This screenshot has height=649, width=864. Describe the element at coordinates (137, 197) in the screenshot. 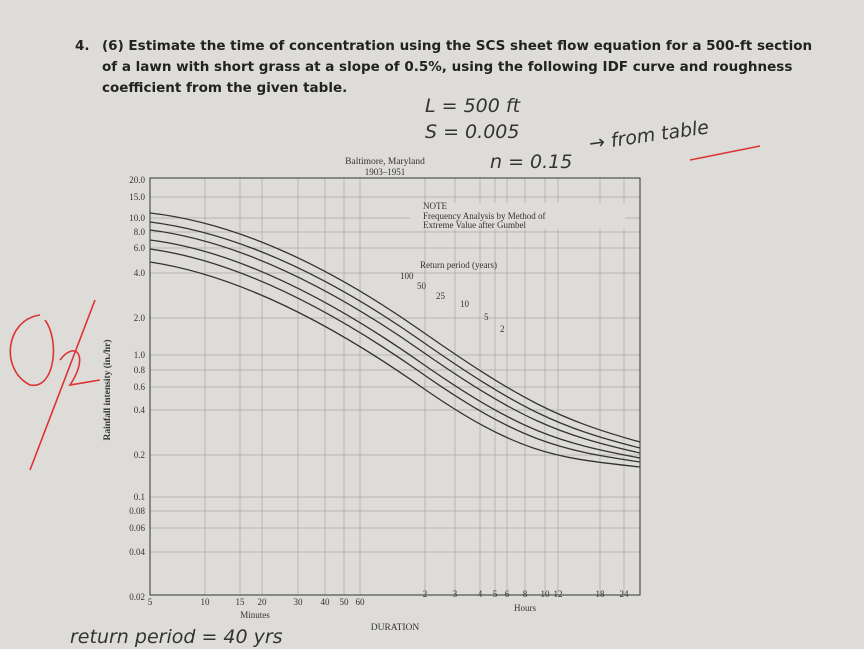

I see `y-tick-label: 15.0` at that location.